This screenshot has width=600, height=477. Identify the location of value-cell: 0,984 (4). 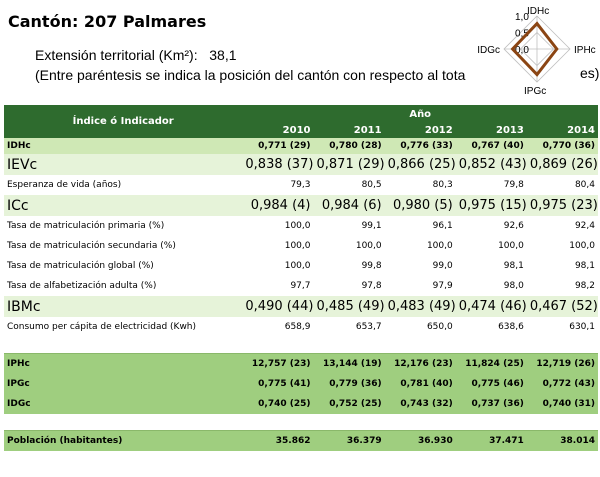
(278, 205).